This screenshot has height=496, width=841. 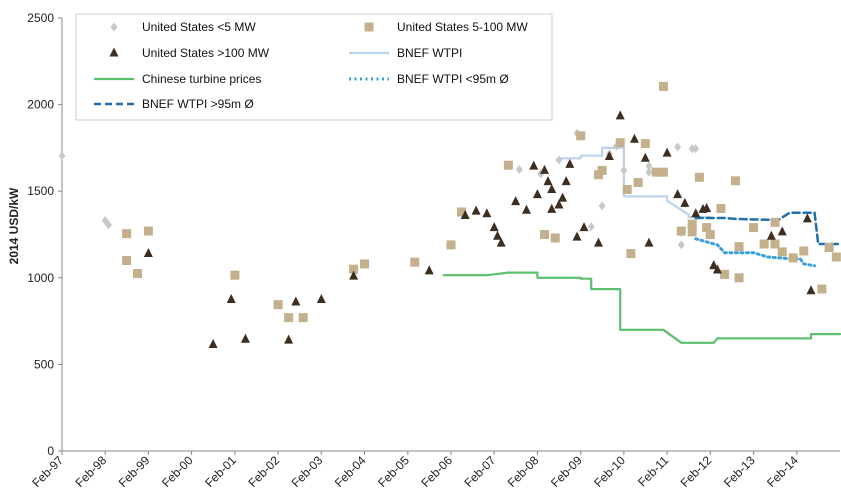 What do you see at coordinates (40, 191) in the screenshot?
I see `y-tick-label: 1500` at bounding box center [40, 191].